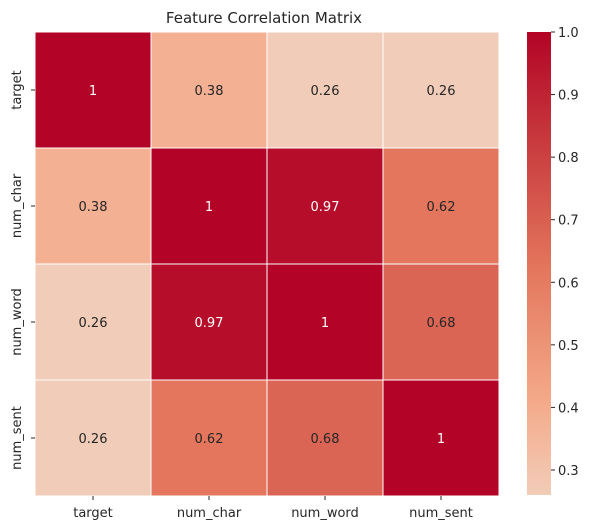 This screenshot has width=591, height=528. I want to click on chart-title: Feature Correlation Matrix, so click(264, 18).